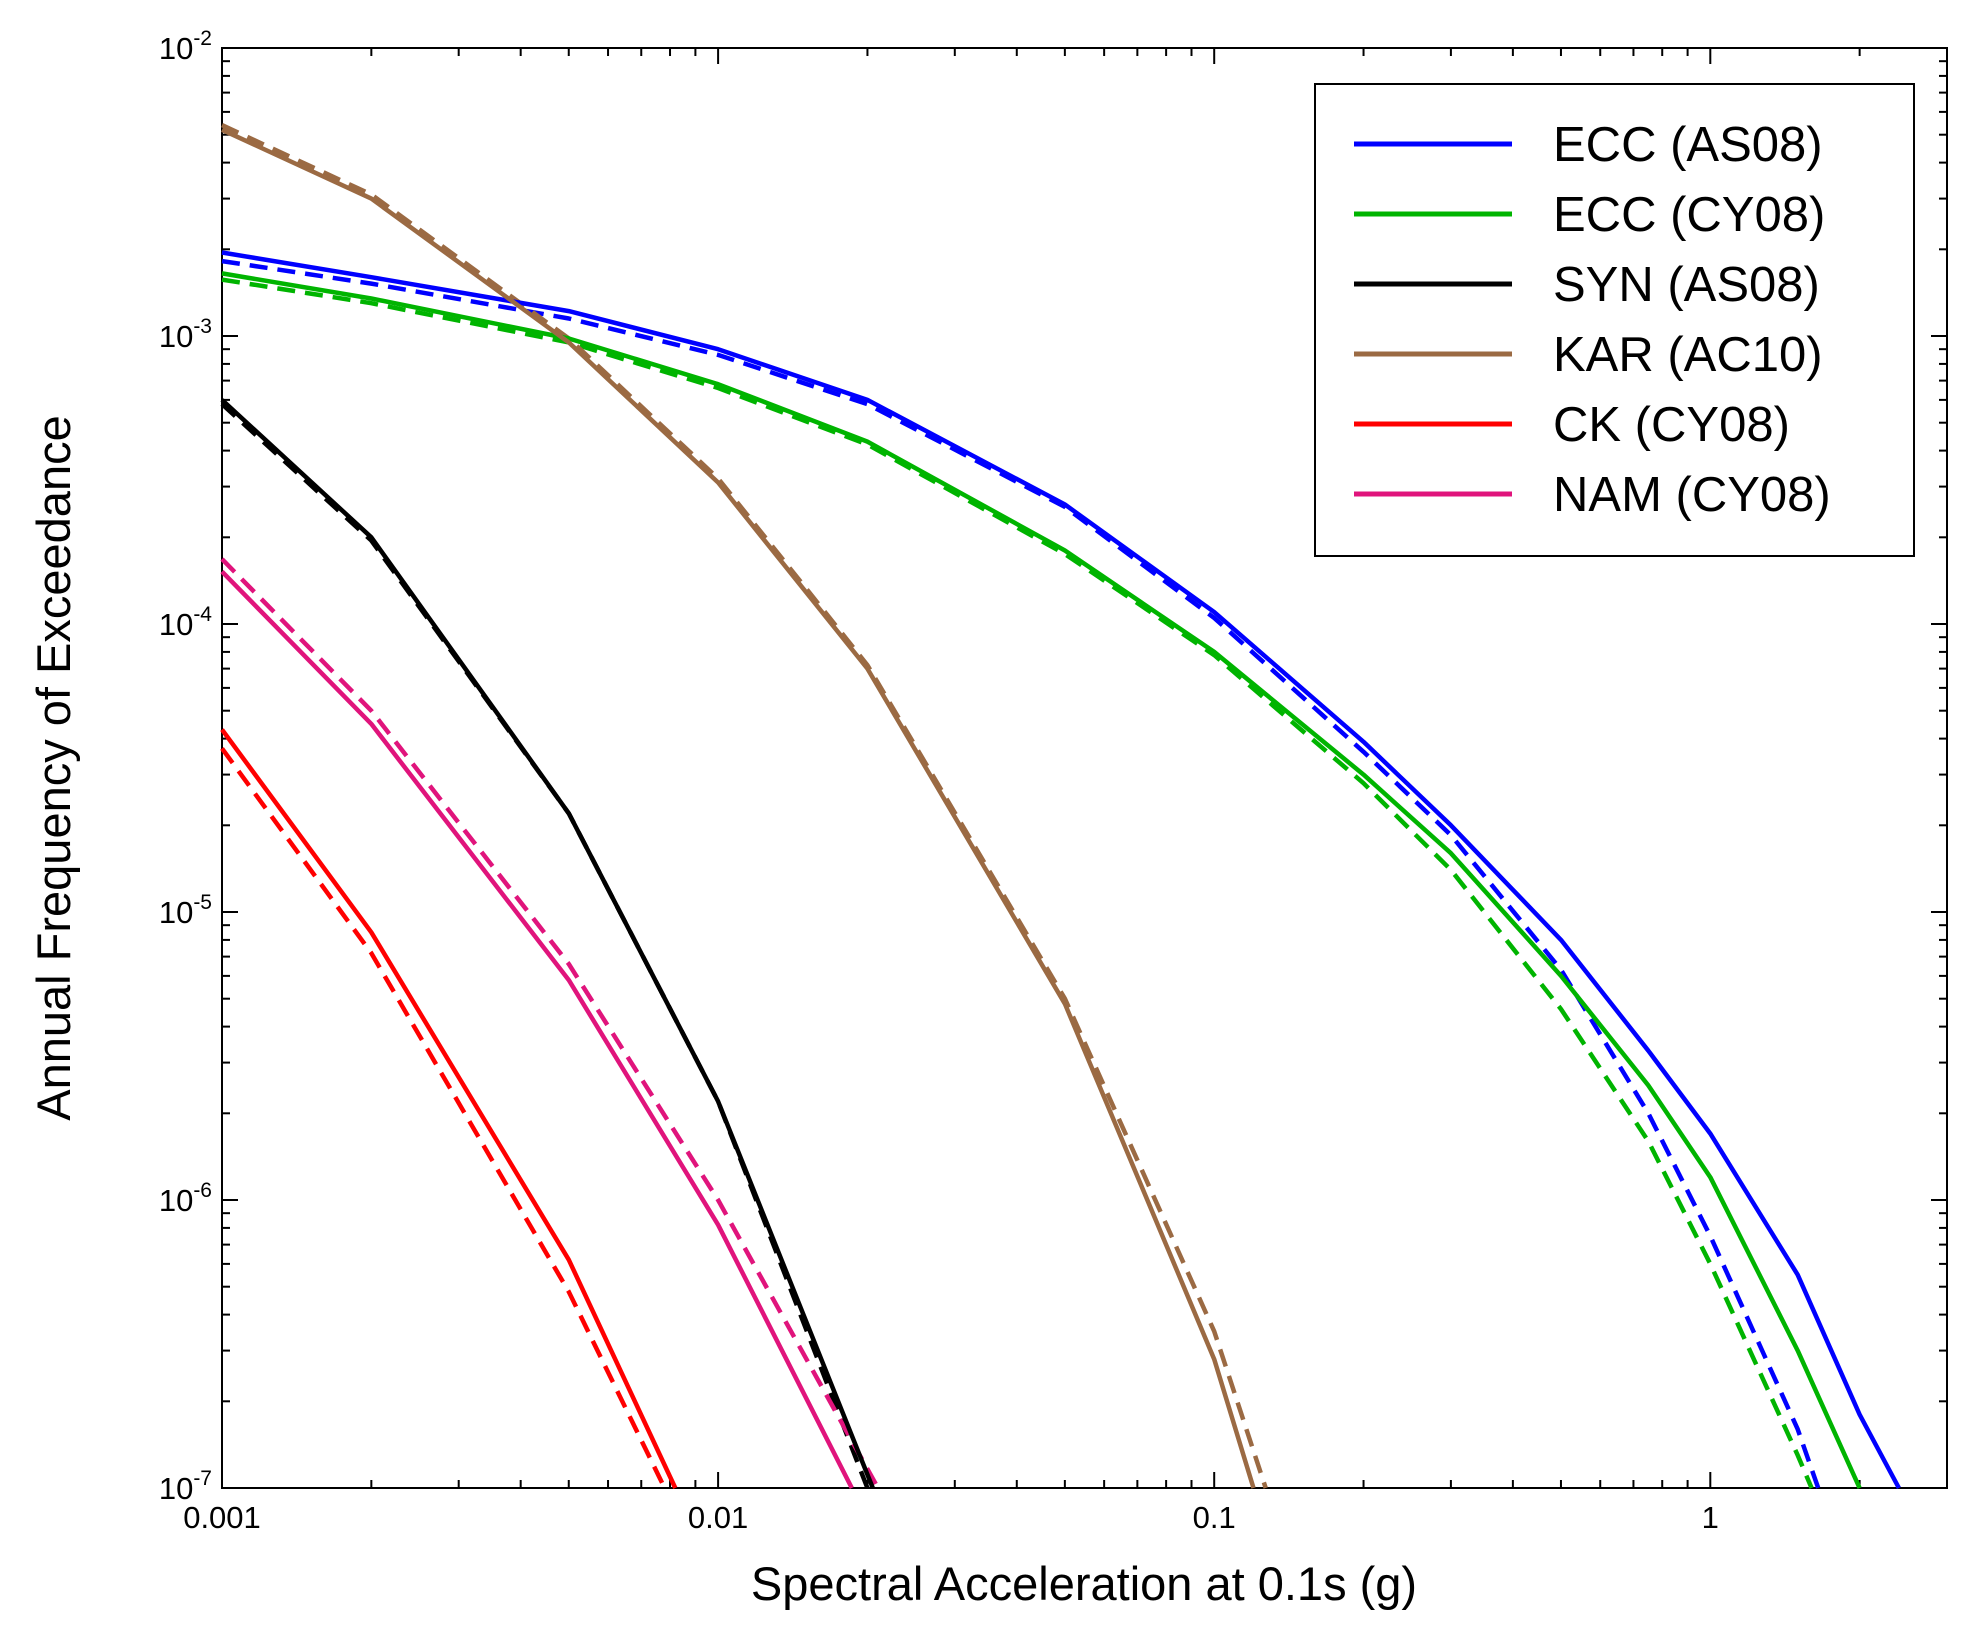 This screenshot has height=1646, width=1975. What do you see at coordinates (1084, 1583) in the screenshot?
I see `x-axis-title: Spectral Acceleration at 0.1s (g)` at bounding box center [1084, 1583].